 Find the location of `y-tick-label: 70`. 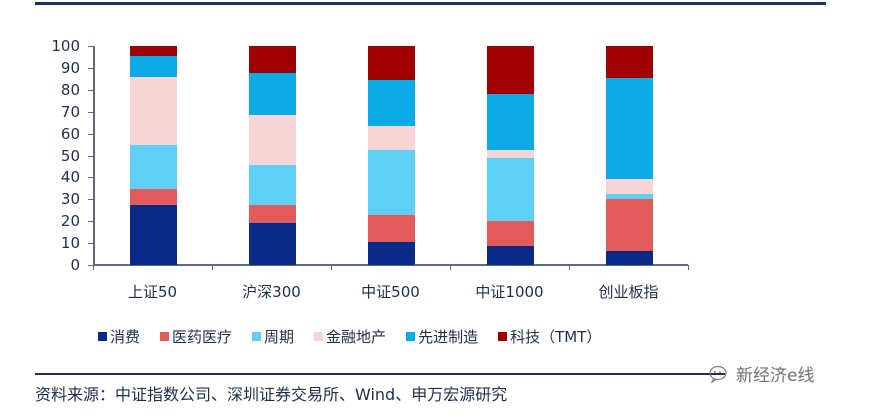

y-tick-label: 70 is located at coordinates (70, 111).